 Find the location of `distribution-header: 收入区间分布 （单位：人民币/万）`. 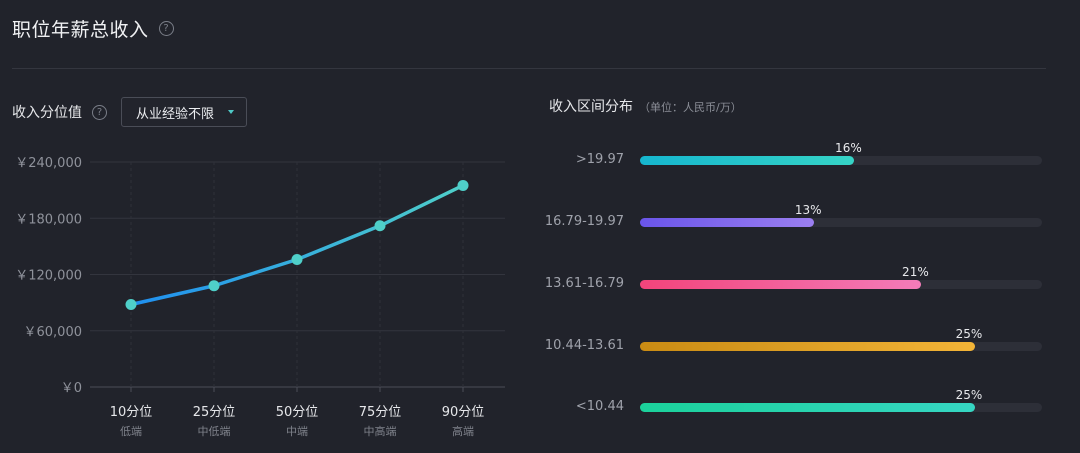

distribution-header: 收入区间分布 （单位：人民币/万） is located at coordinates (645, 106).